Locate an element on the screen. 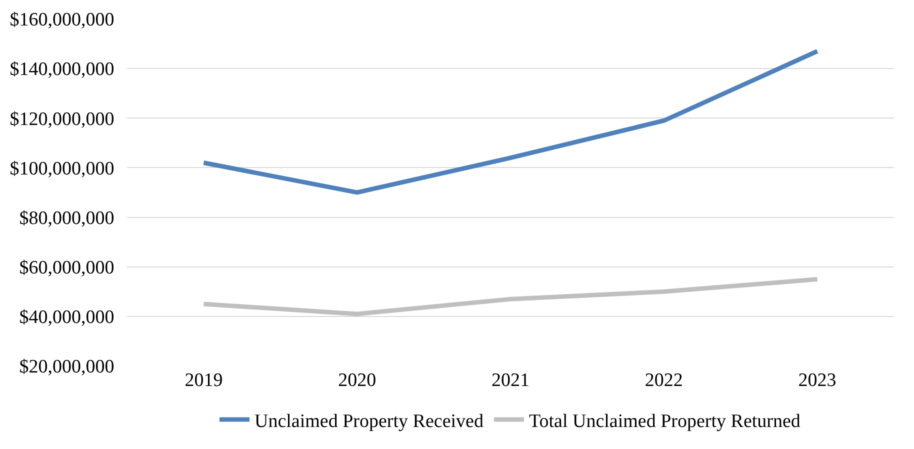 This screenshot has width=914, height=449. legend-label: Total Unclaimed Property Returned is located at coordinates (664, 421).